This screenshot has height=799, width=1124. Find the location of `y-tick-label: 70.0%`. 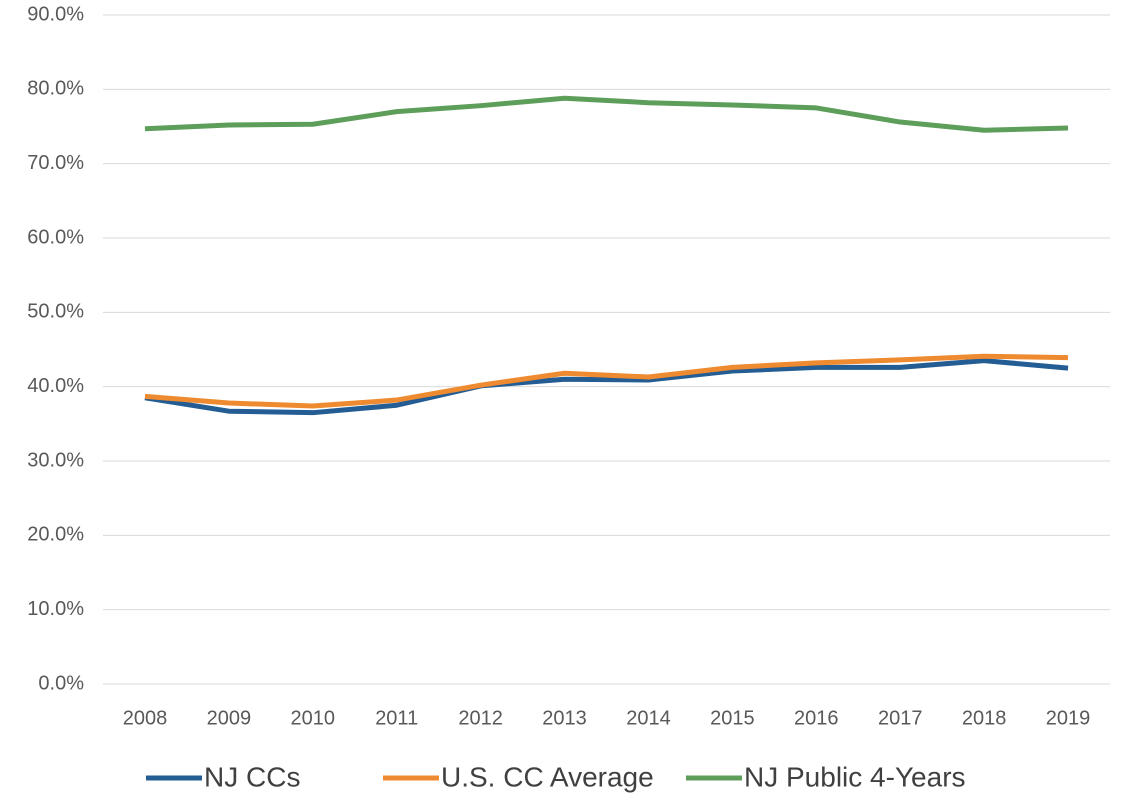

y-tick-label: 70.0% is located at coordinates (55, 163).